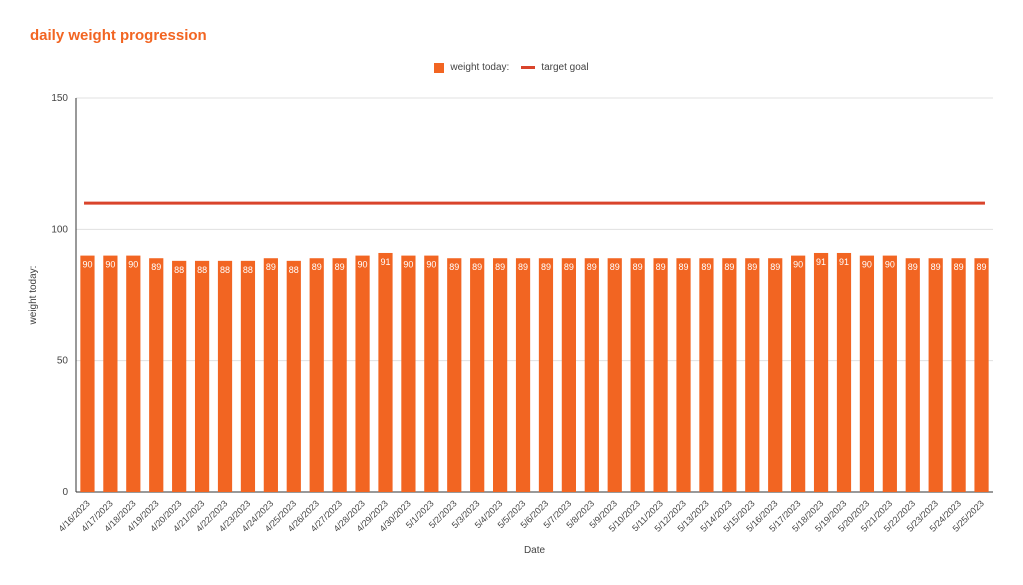  I want to click on legend: weight today: target goal, so click(511, 67).